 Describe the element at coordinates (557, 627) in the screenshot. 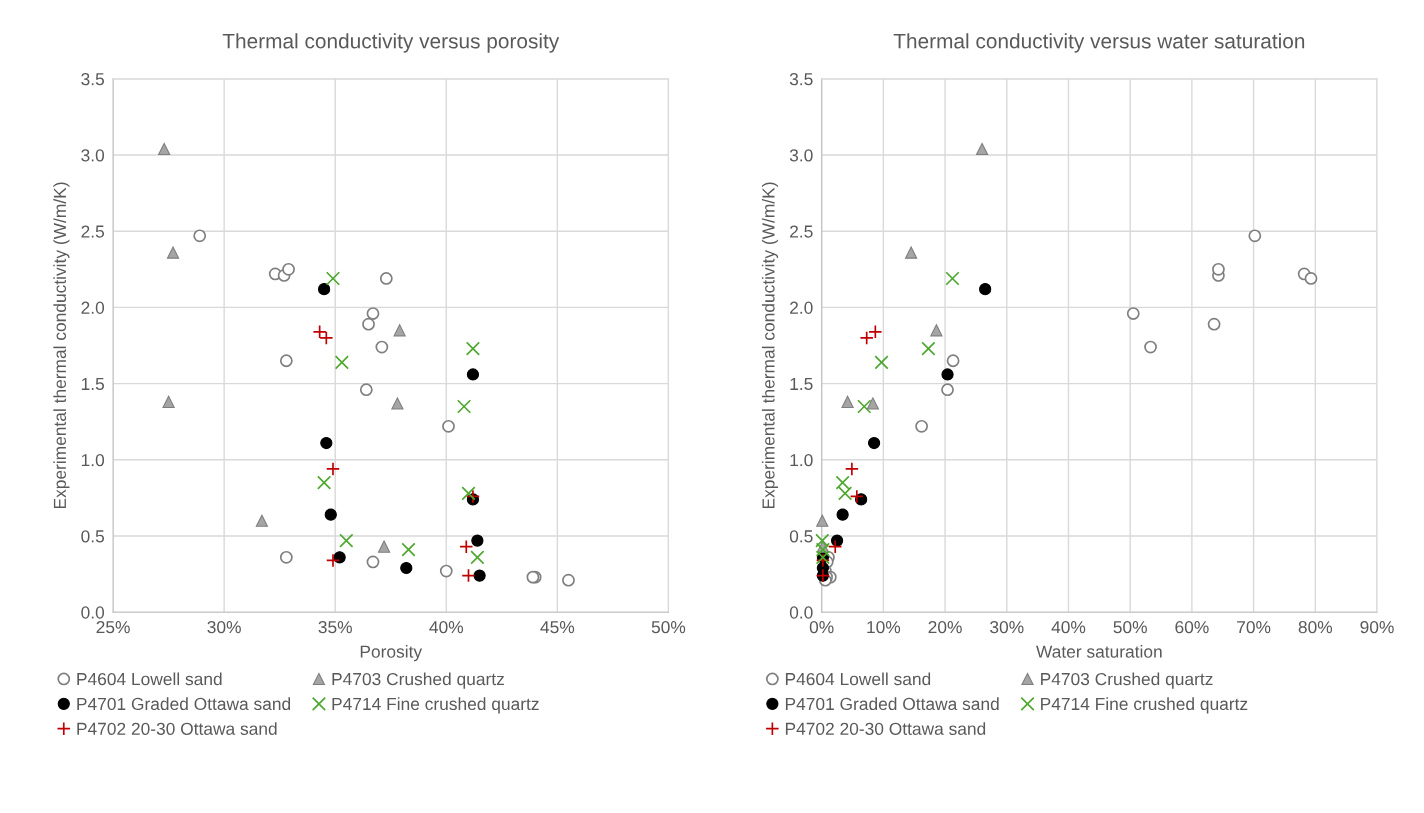

I see `x-tick-label: 45%` at that location.